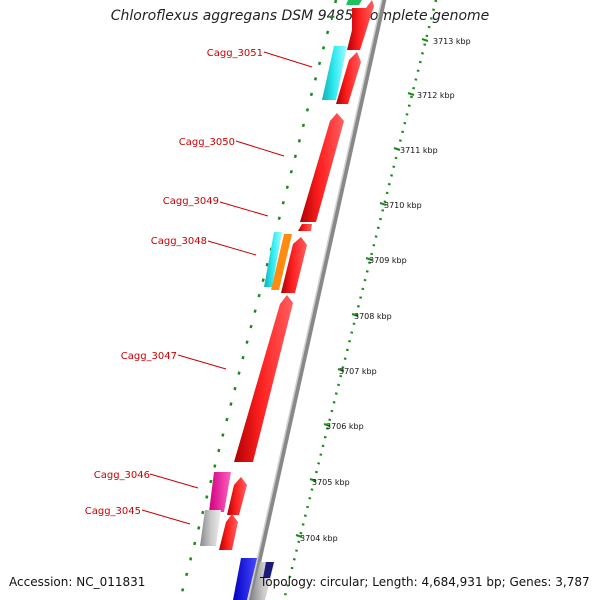 The width and height of the screenshot is (600, 600). Describe the element at coordinates (113, 511) in the screenshot. I see `gene-label: Cagg_3045` at that location.